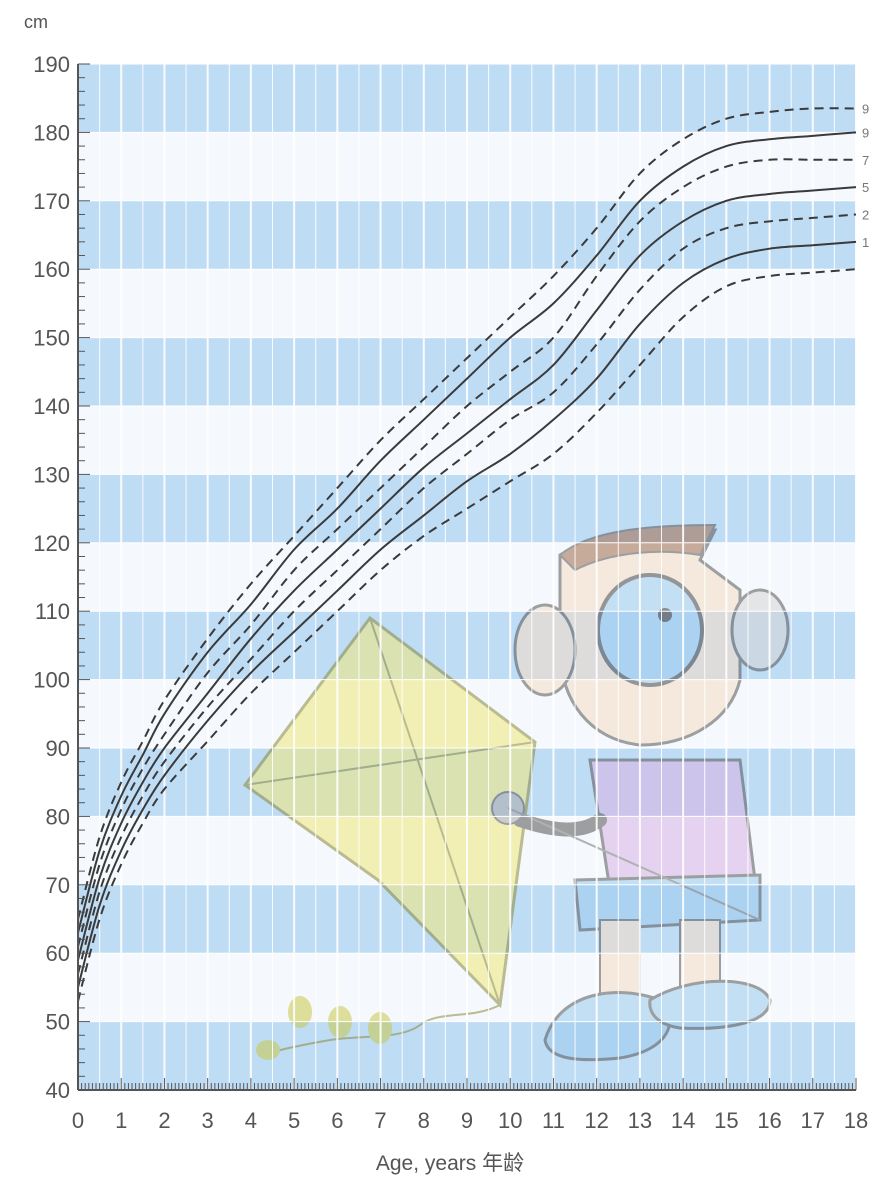 The height and width of the screenshot is (1186, 875). I want to click on kite-line, so click(634, 864).